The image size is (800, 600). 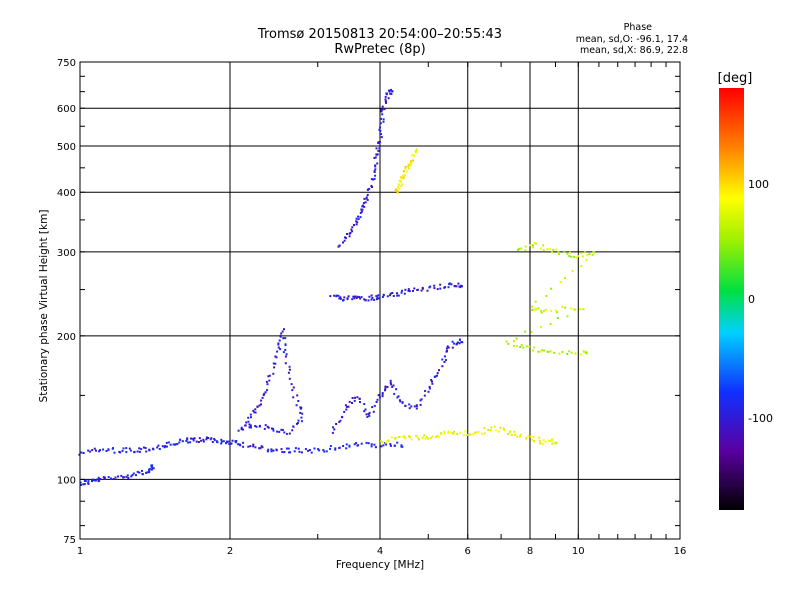 I want to click on chart-title: Tromsø 20150813 20:54:00–20:55:43, so click(x=380, y=34).